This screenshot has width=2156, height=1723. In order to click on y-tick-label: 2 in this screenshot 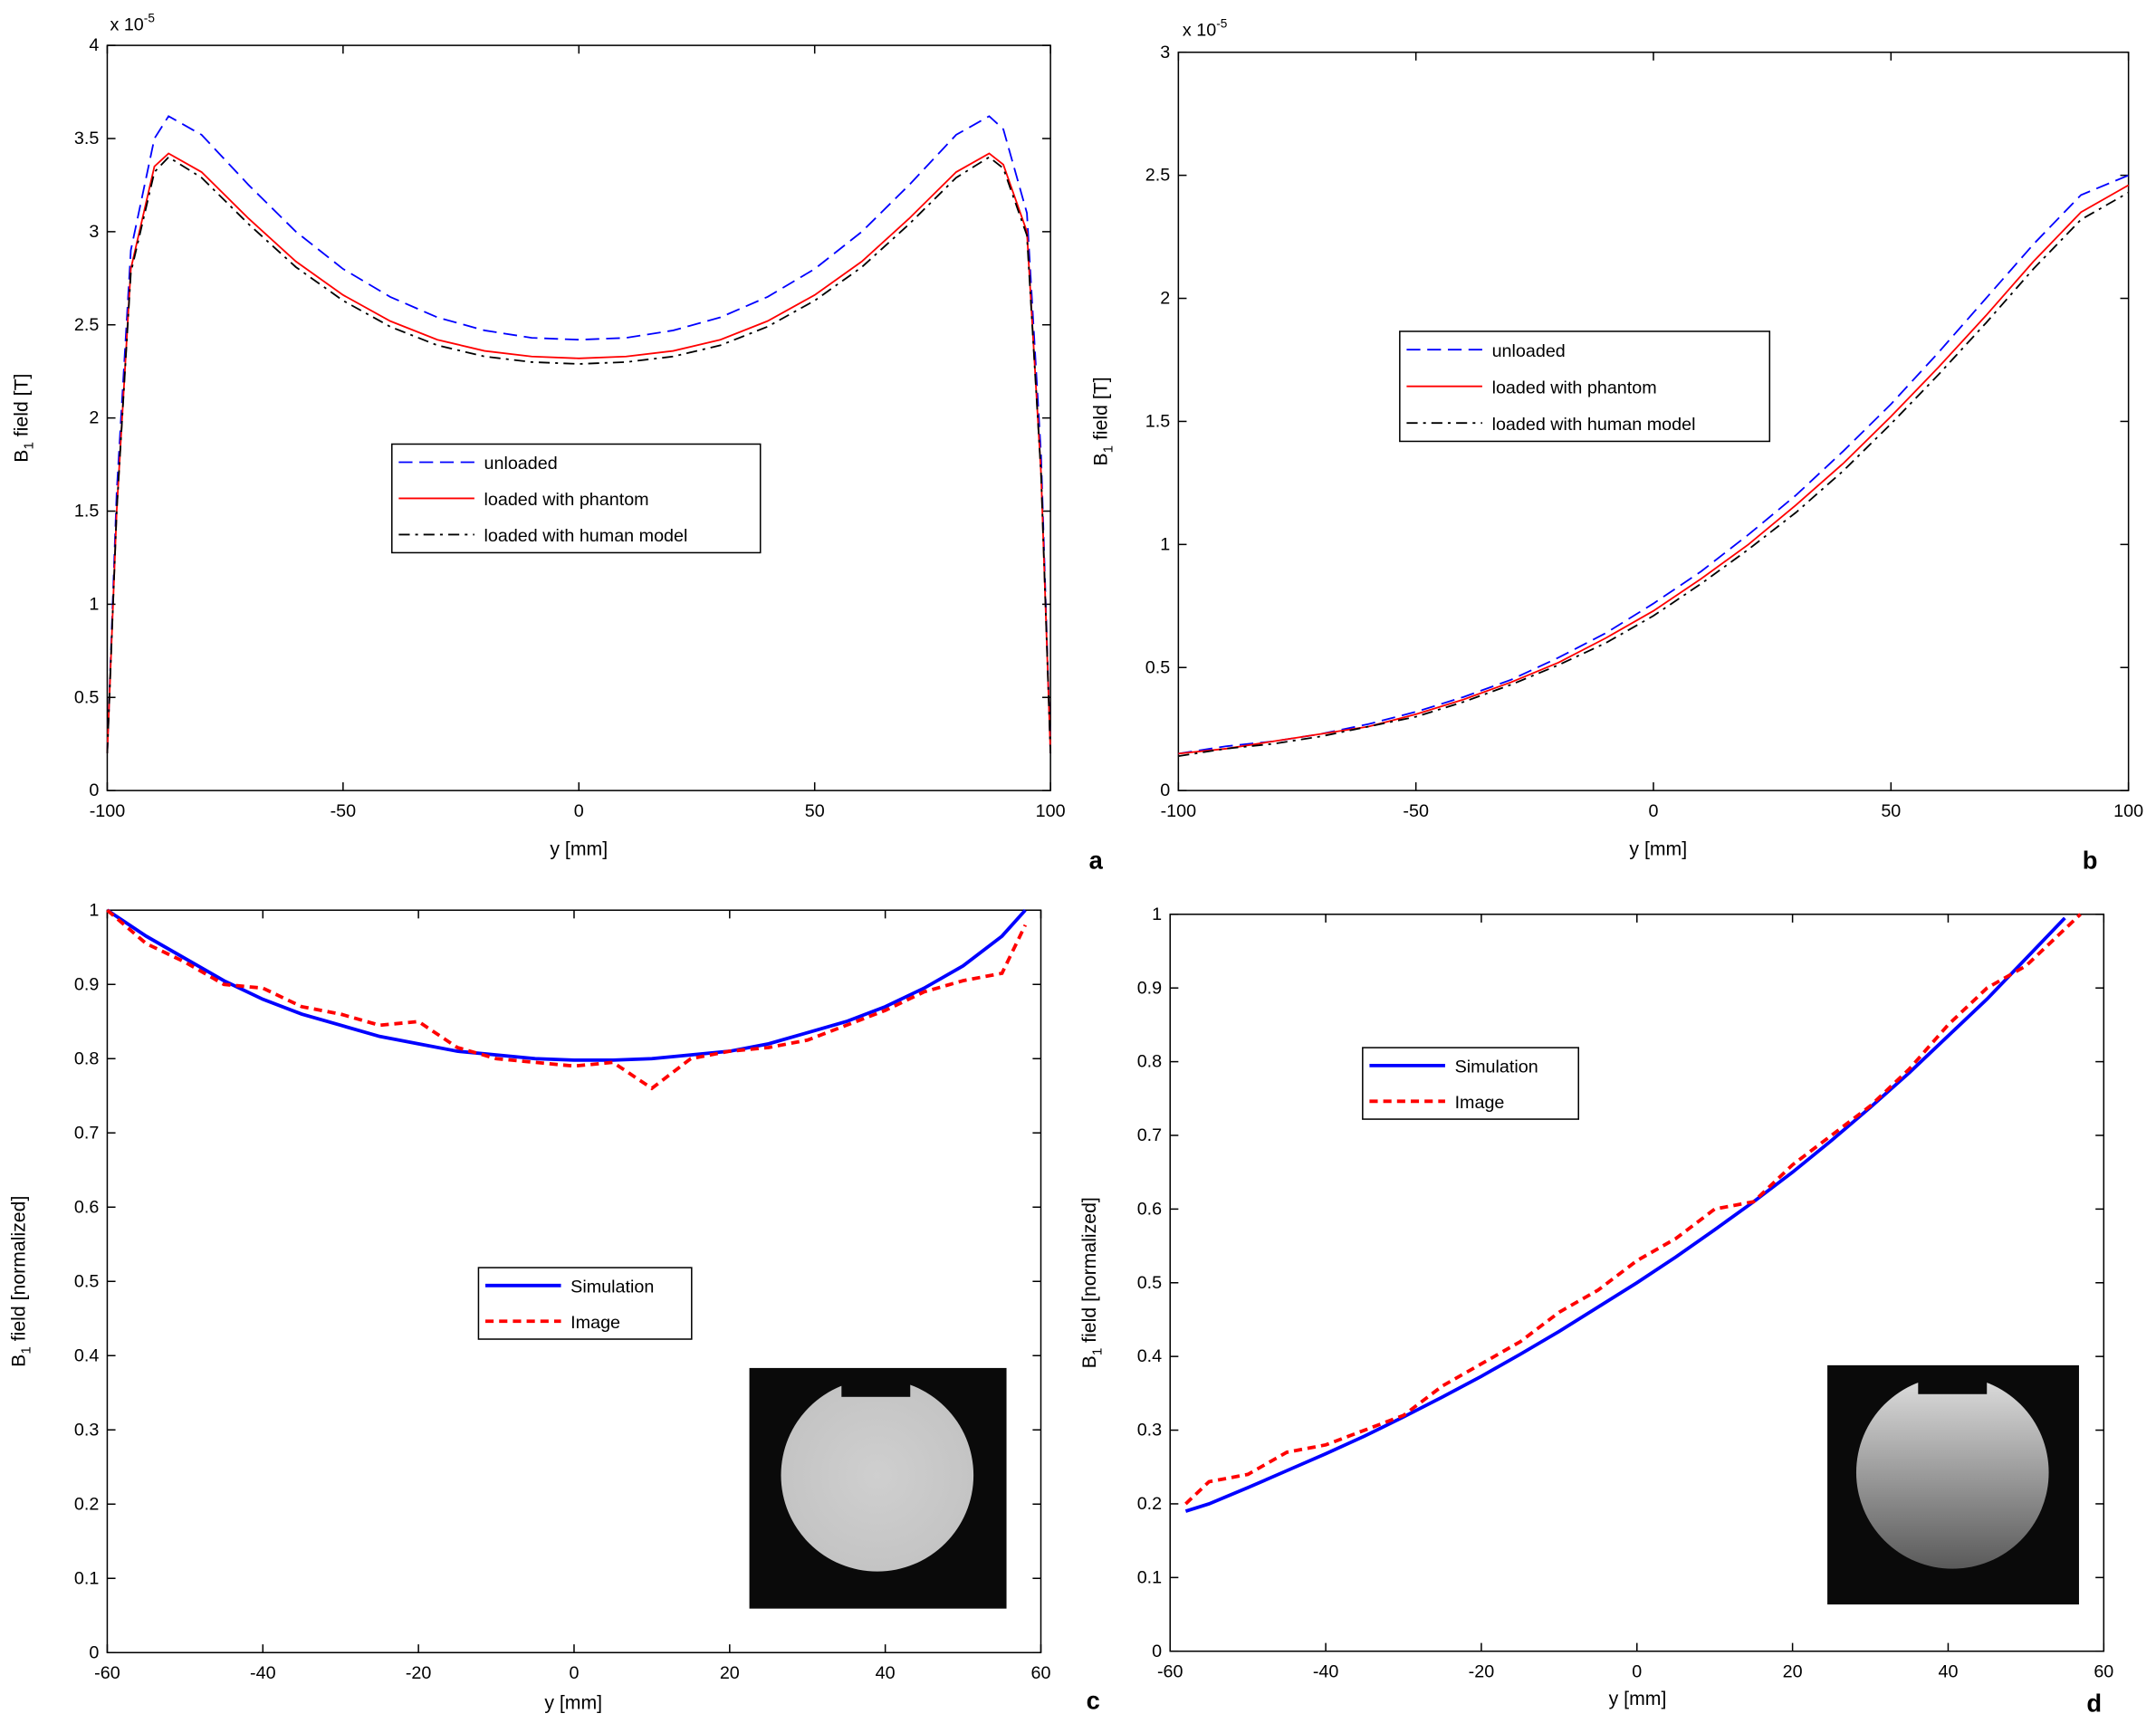, I will do `click(94, 418)`.